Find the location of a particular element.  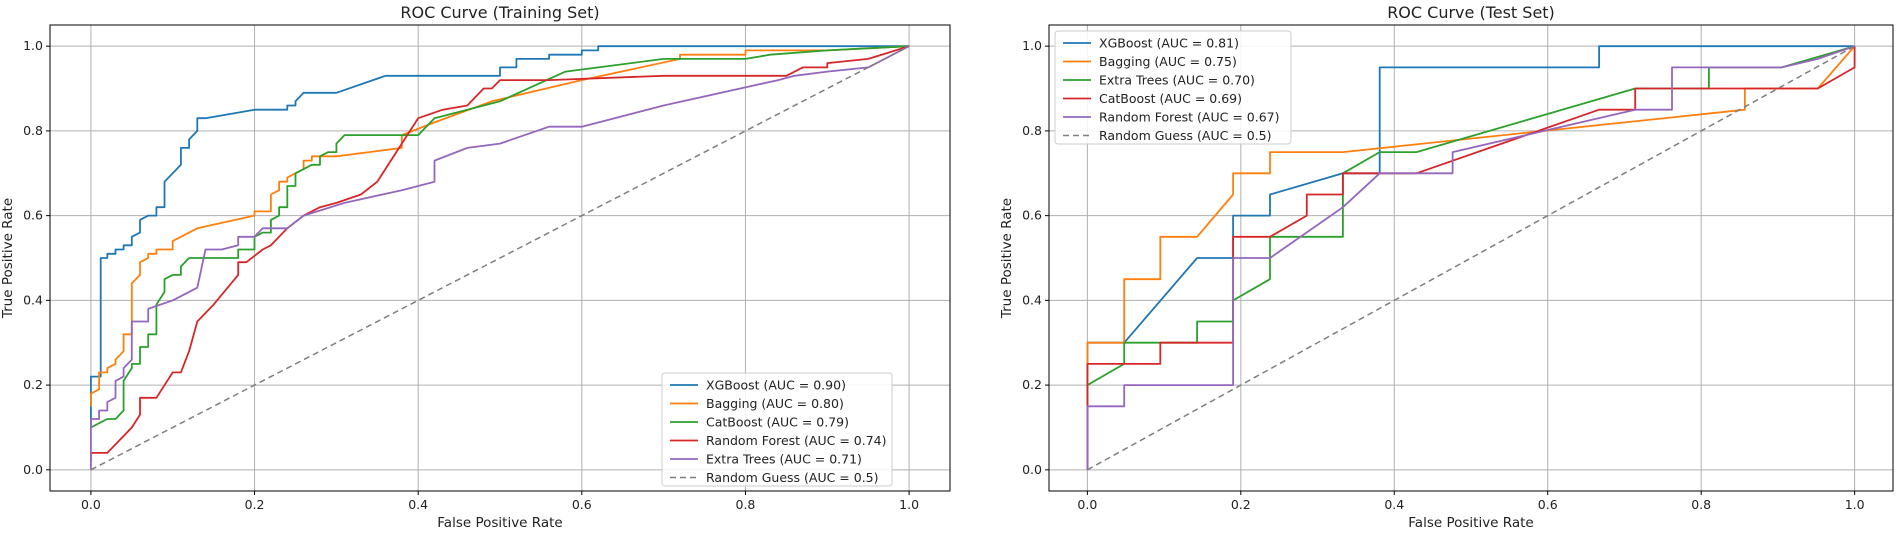

legend-label: Extra Trees (AUC = 0.70) is located at coordinates (1177, 80).